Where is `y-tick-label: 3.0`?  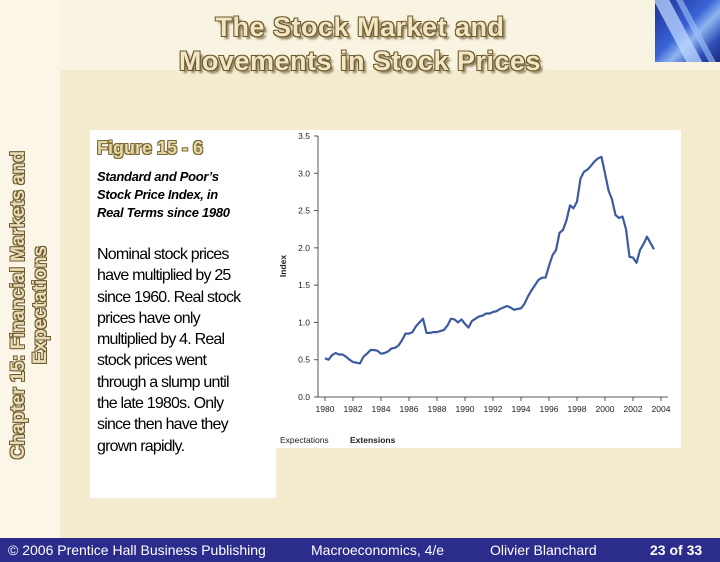
y-tick-label: 3.0 is located at coordinates (304, 173).